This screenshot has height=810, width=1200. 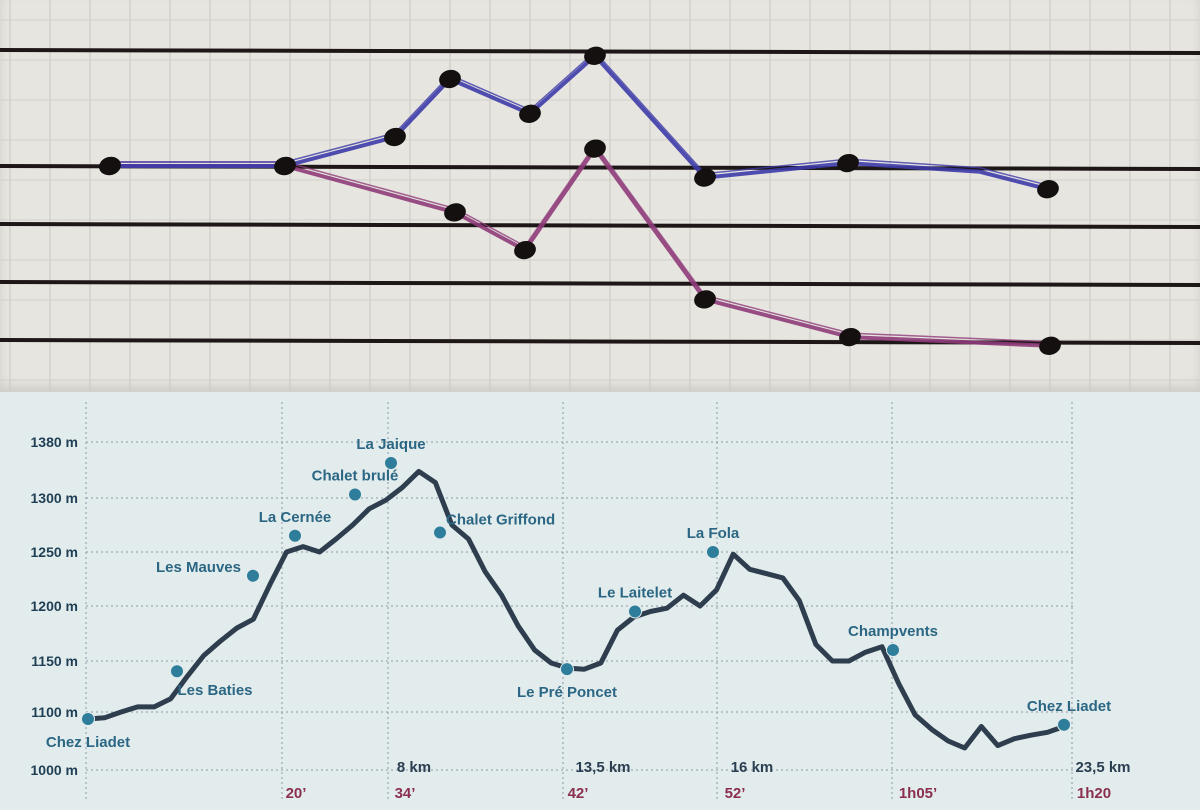 What do you see at coordinates (579, 118) in the screenshot?
I see `upper-series-line-stroke` at bounding box center [579, 118].